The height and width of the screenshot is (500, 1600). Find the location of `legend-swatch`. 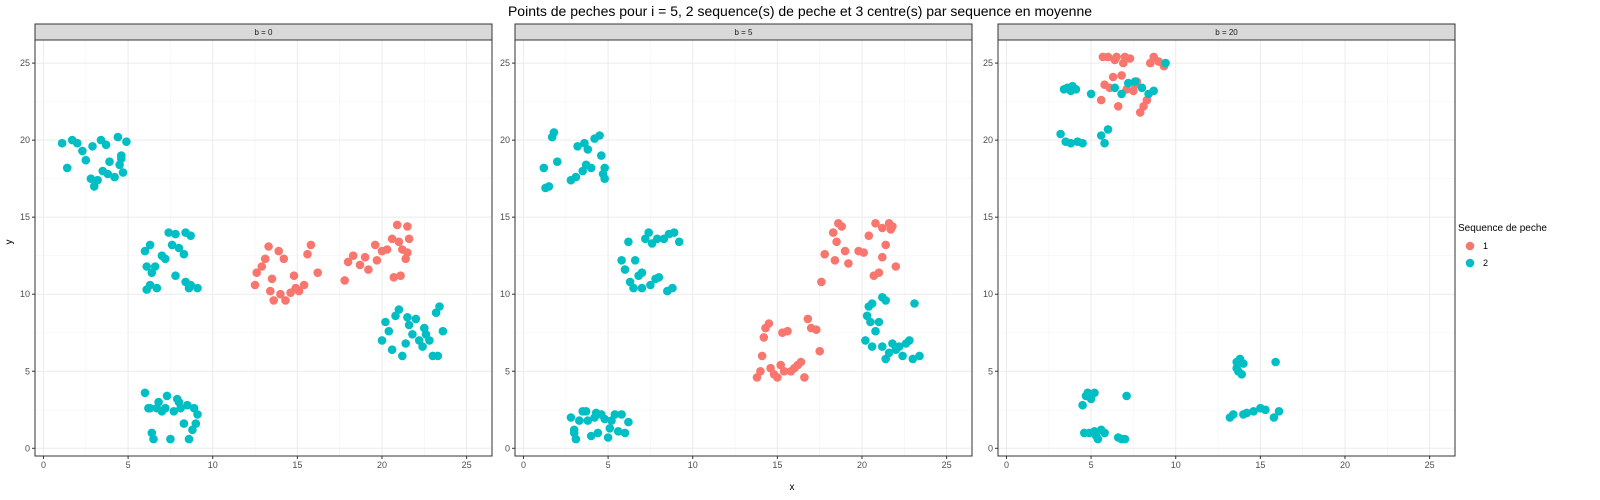

legend-swatch is located at coordinates (1470, 263).